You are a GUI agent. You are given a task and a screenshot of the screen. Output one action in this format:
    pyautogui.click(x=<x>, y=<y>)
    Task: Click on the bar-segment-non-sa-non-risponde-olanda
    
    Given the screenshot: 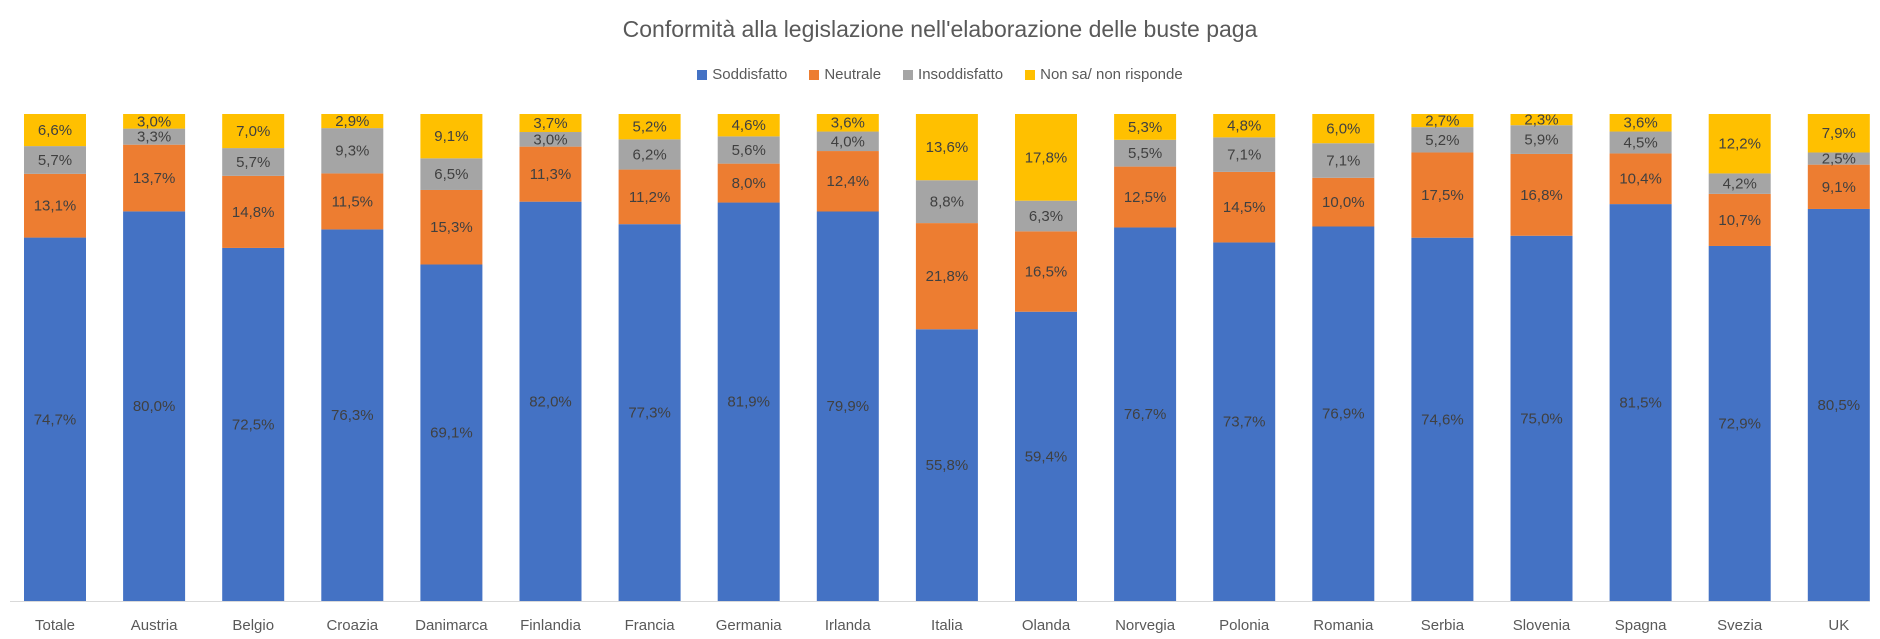 What is the action you would take?
    pyautogui.click(x=1046, y=157)
    